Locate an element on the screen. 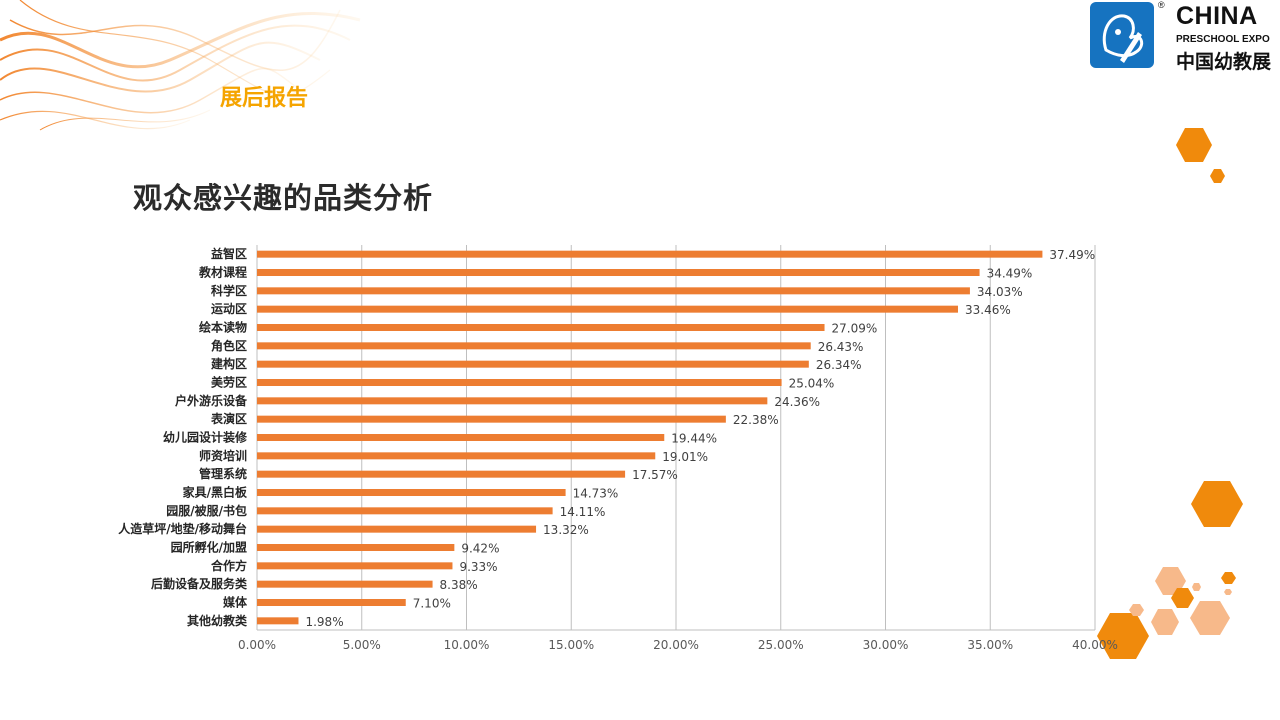 Image resolution: width=1280 pixels, height=720 pixels. category-label: 园服/被服/书包 is located at coordinates (206, 510).